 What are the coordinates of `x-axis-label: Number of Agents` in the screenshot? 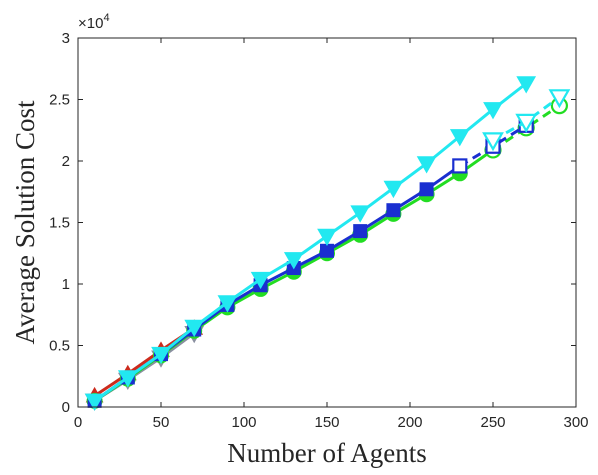 It's located at (326, 453).